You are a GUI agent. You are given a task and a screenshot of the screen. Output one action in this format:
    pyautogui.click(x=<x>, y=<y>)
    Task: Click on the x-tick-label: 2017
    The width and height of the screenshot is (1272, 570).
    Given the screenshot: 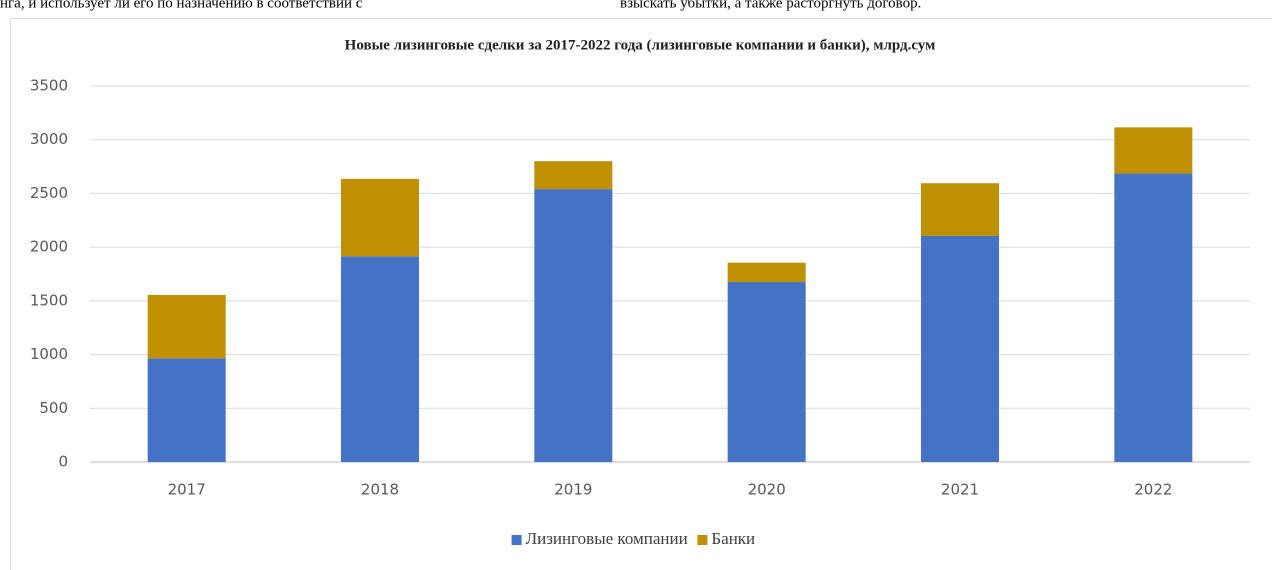 What is the action you would take?
    pyautogui.click(x=187, y=490)
    